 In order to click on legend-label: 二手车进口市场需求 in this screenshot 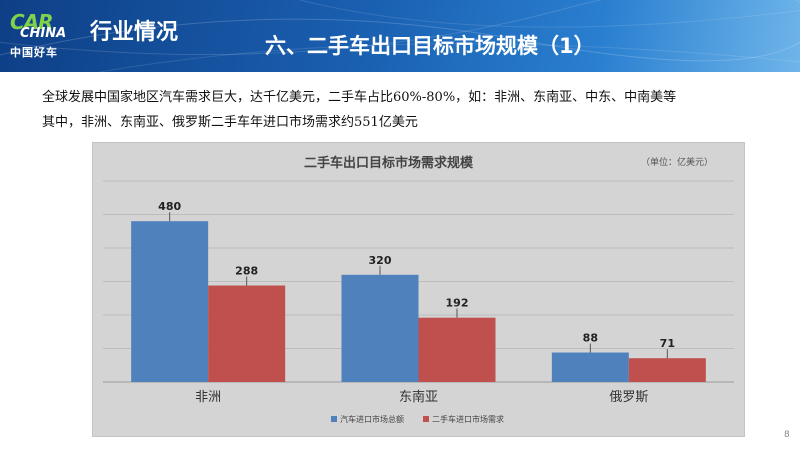, I will do `click(468, 419)`.